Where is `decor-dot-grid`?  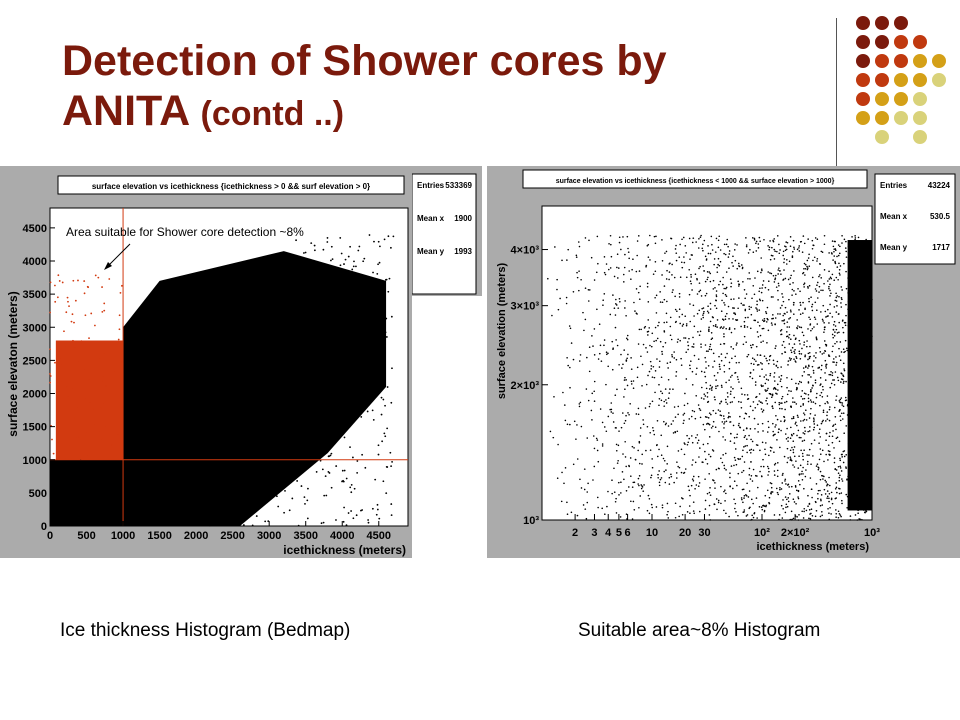 decor-dot-grid is located at coordinates (898, 84).